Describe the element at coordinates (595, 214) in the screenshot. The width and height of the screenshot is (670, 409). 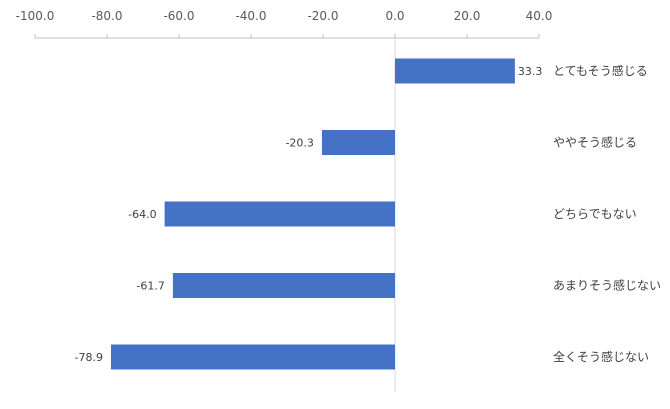
I see `category-label: どちらでもない` at that location.